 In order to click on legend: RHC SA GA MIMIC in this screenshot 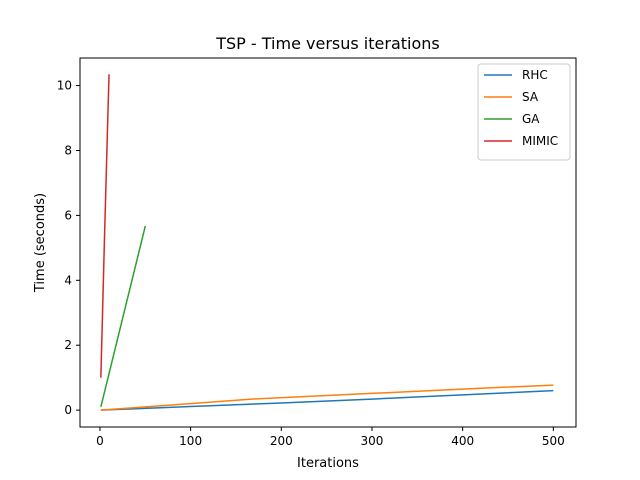, I will do `click(524, 112)`.